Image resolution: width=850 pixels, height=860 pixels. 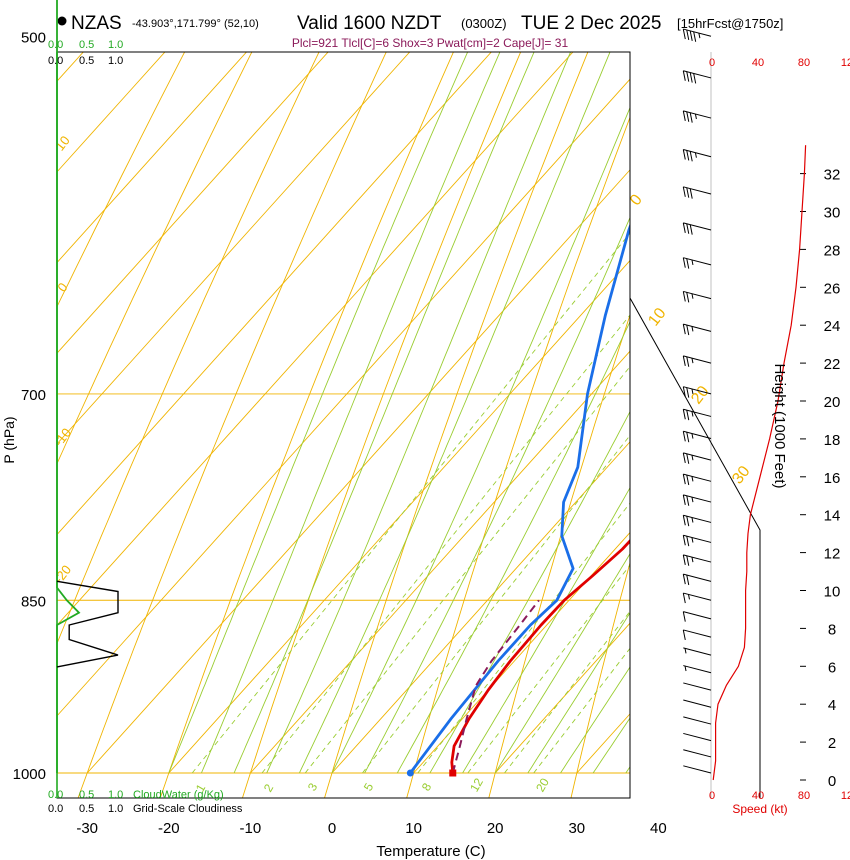 What do you see at coordinates (33, 601) in the screenshot?
I see `pressure-tick-label: 850` at bounding box center [33, 601].